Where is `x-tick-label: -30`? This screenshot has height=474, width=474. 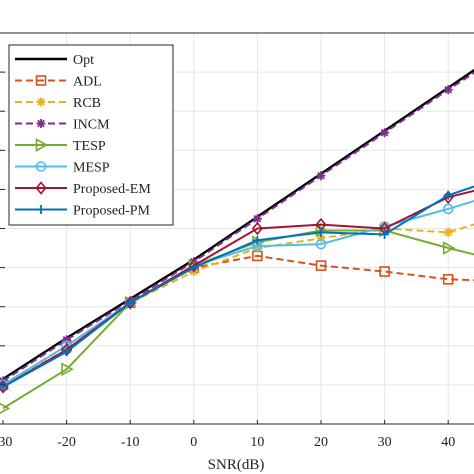
x-tick-label: -30 is located at coordinates (6, 442).